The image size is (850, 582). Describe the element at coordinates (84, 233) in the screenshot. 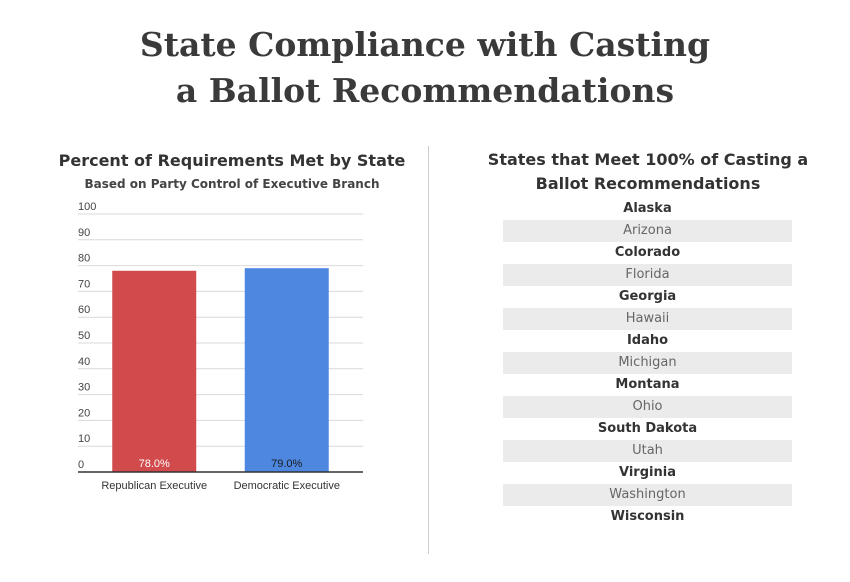

I see `y-tick-label: 90` at that location.